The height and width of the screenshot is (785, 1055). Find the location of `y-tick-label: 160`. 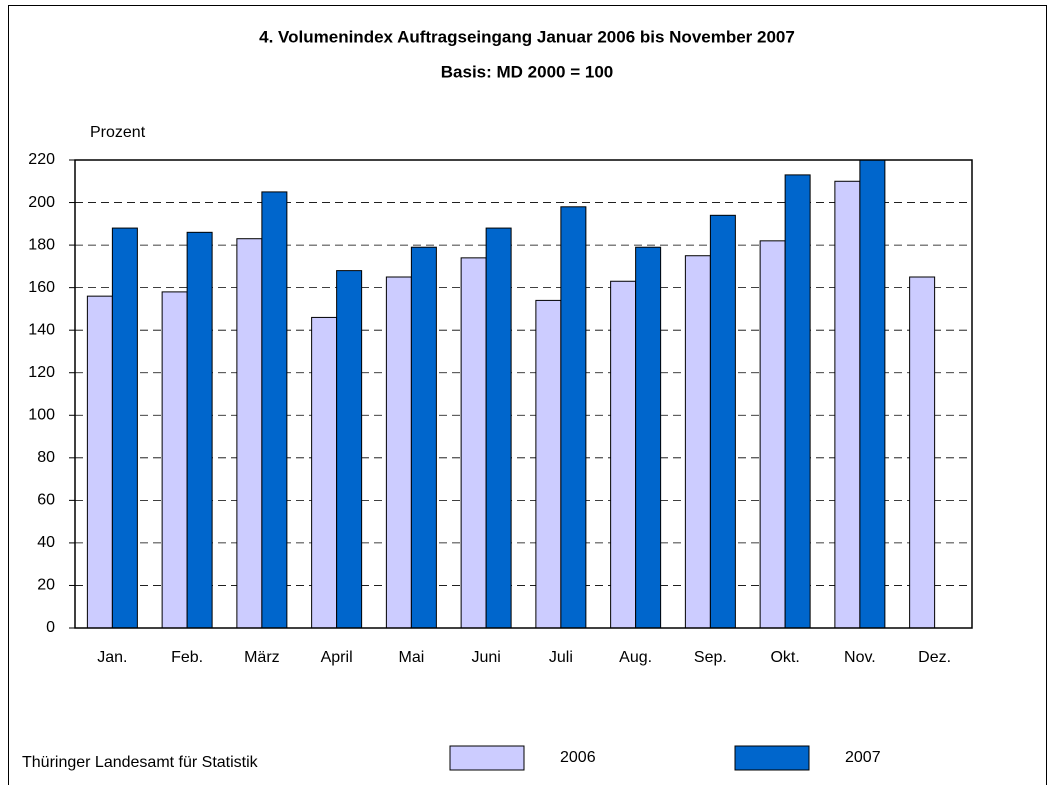

y-tick-label: 160 is located at coordinates (41, 287).